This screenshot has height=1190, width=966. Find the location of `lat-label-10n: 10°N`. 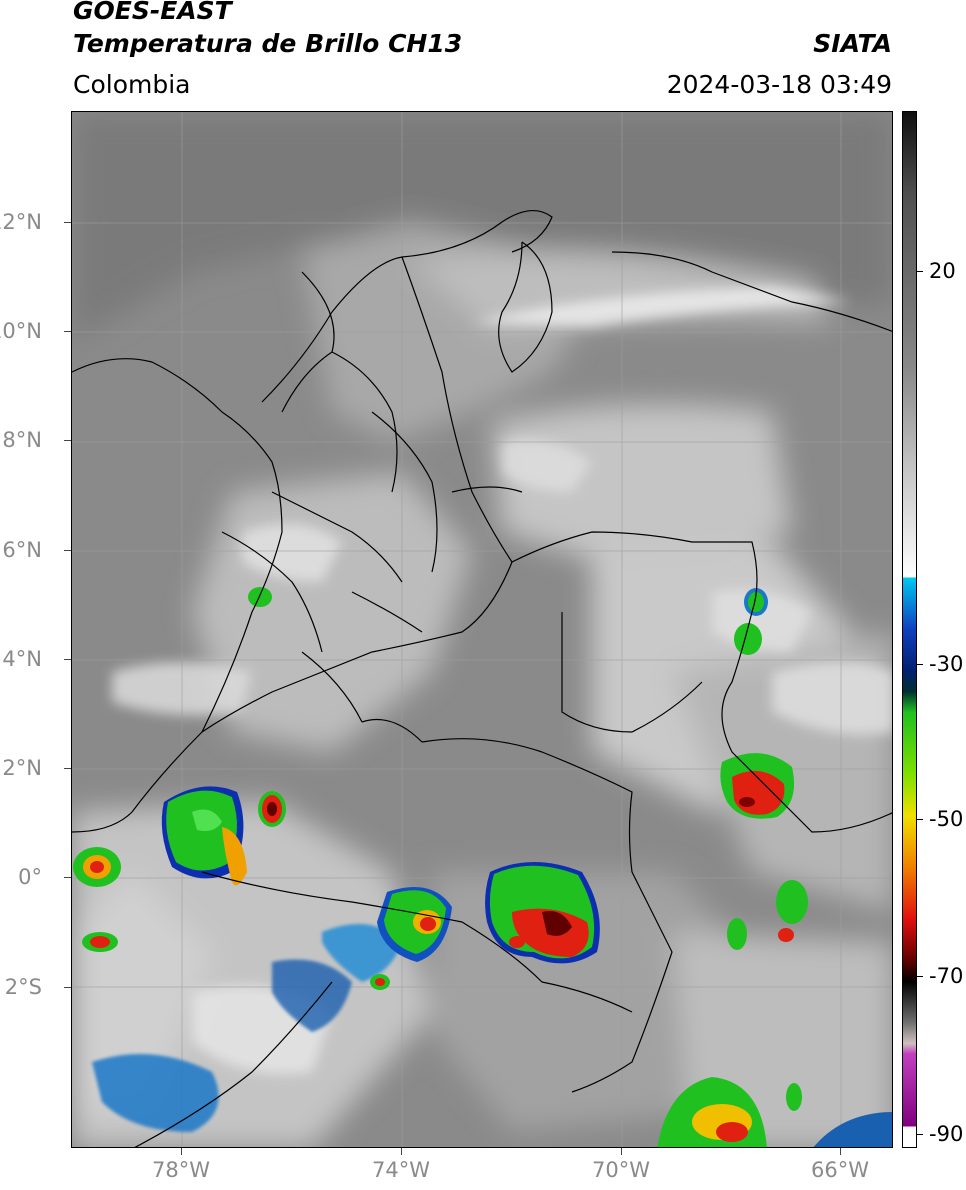

lat-label-10n: 10°N is located at coordinates (21, 331).